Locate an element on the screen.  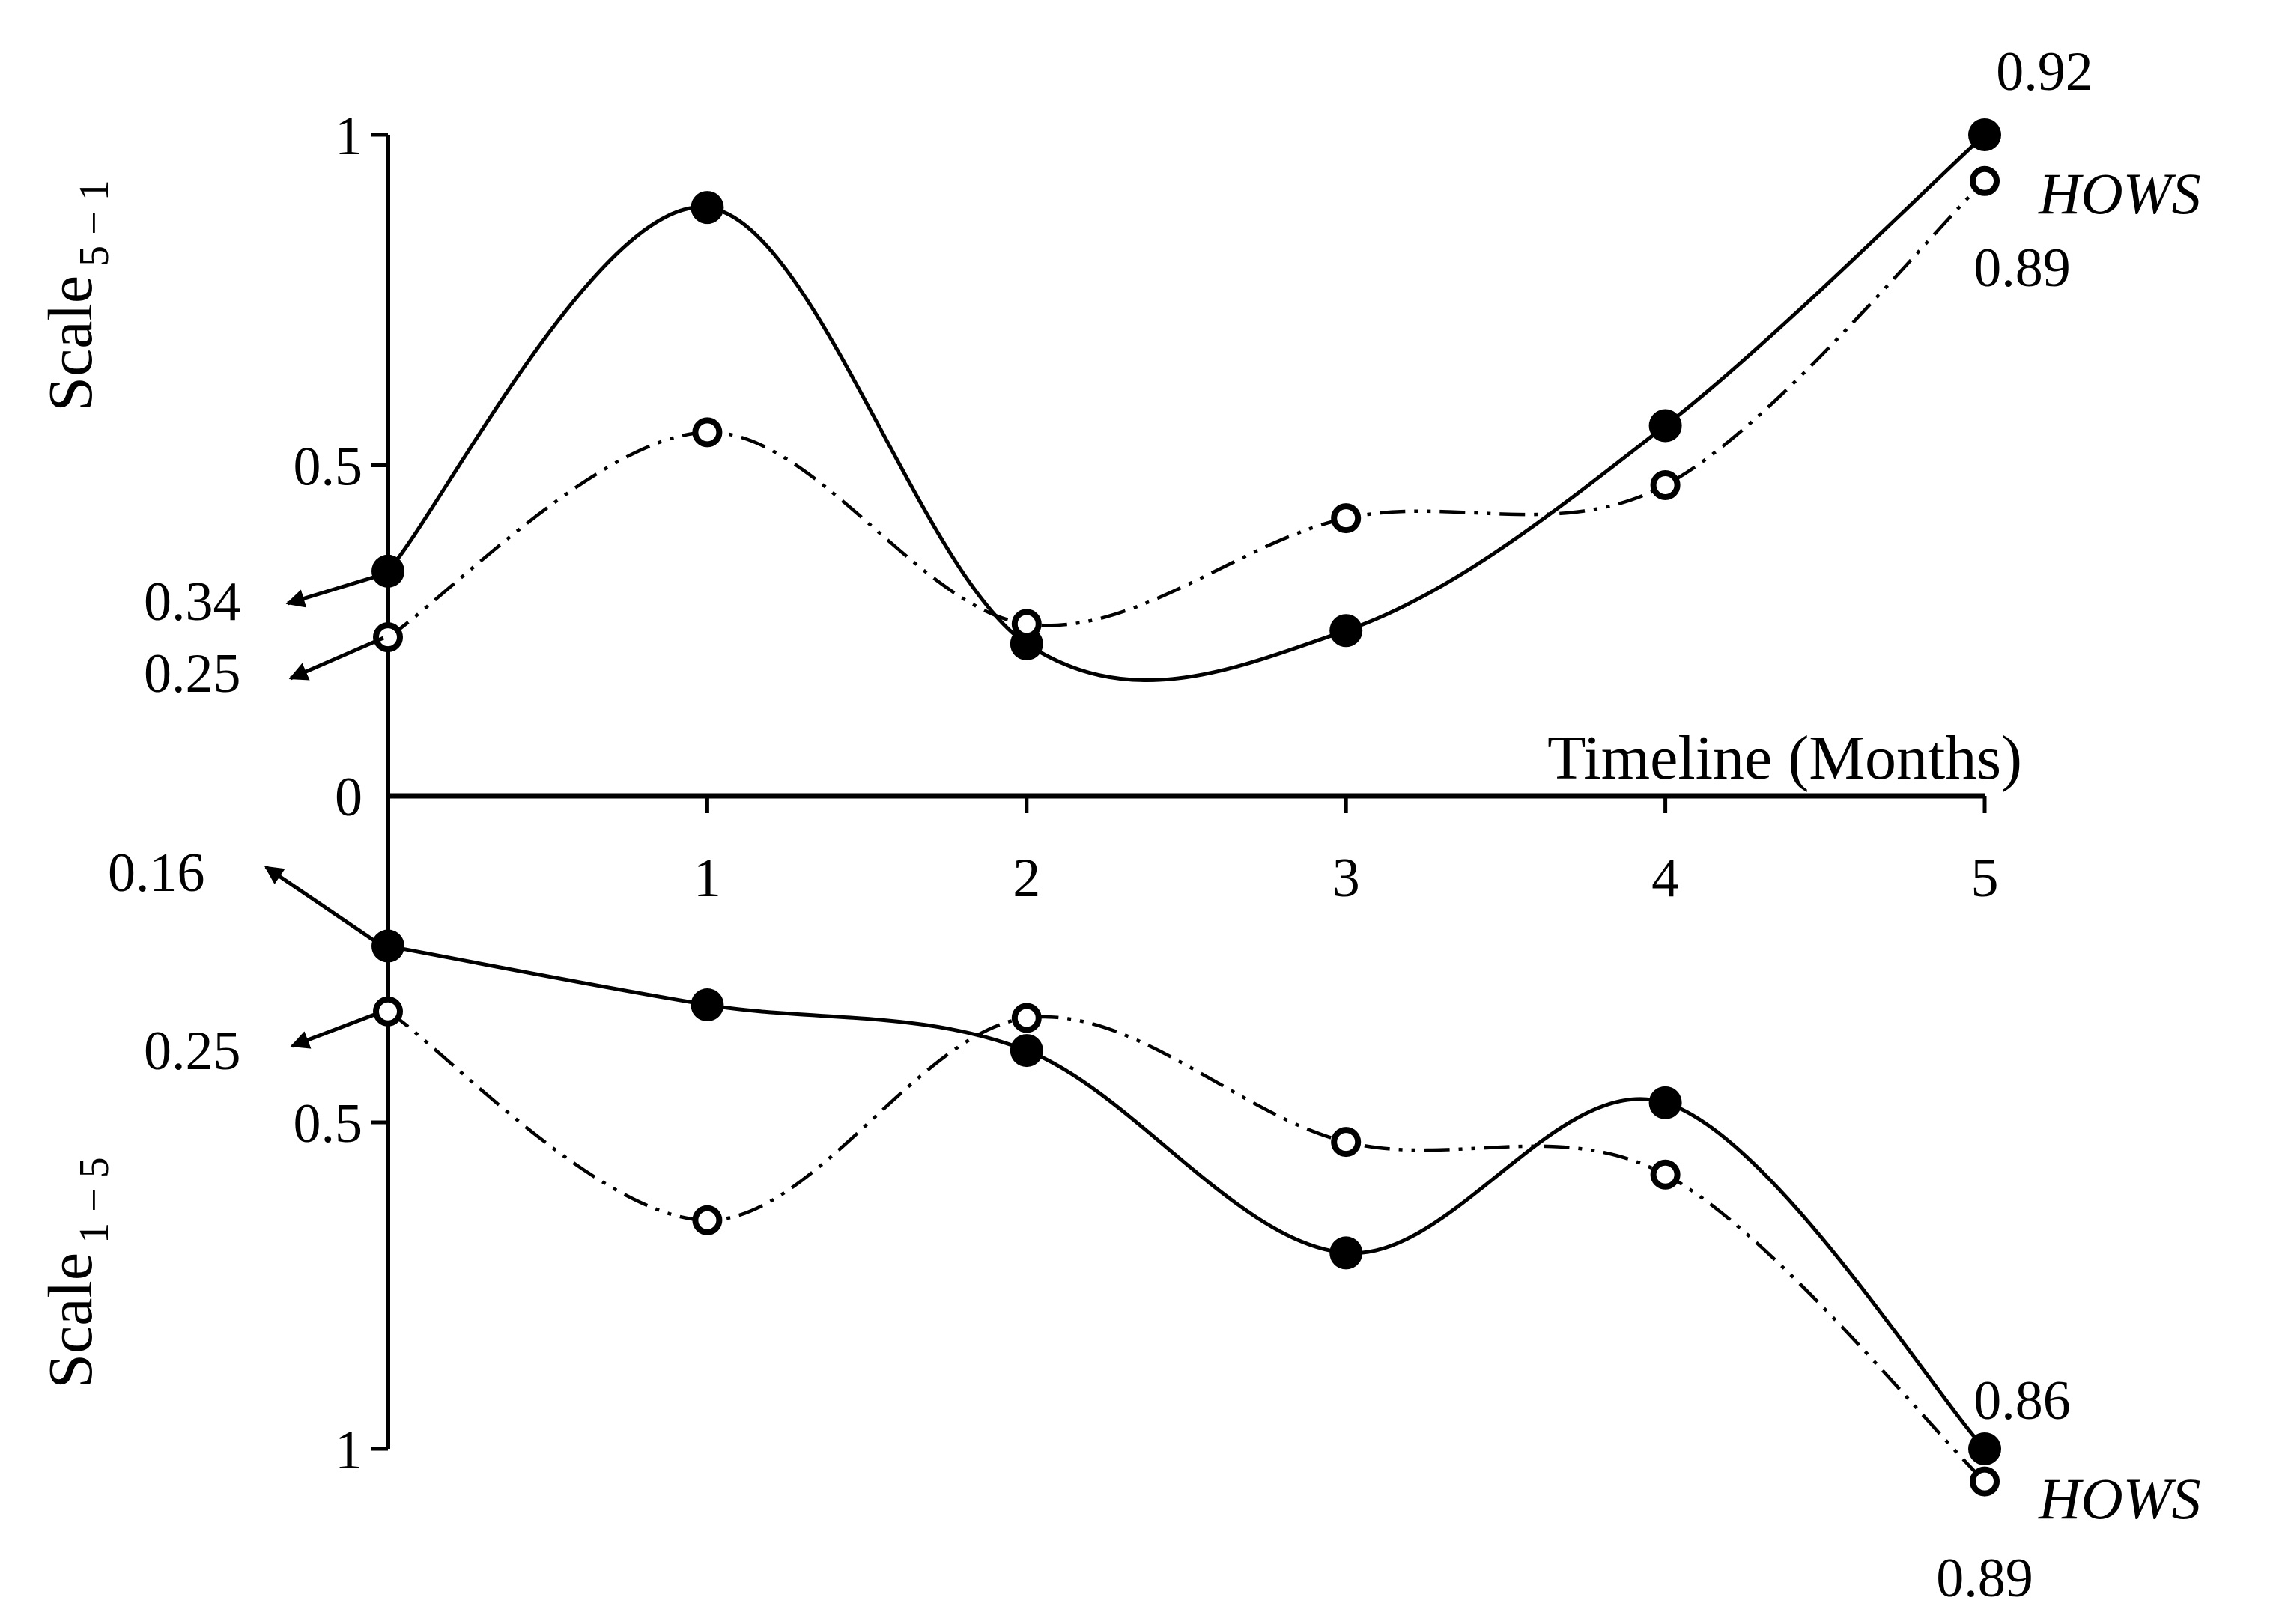
y-axis-title: Scale 1 − 5 is located at coordinates (77, 1273).